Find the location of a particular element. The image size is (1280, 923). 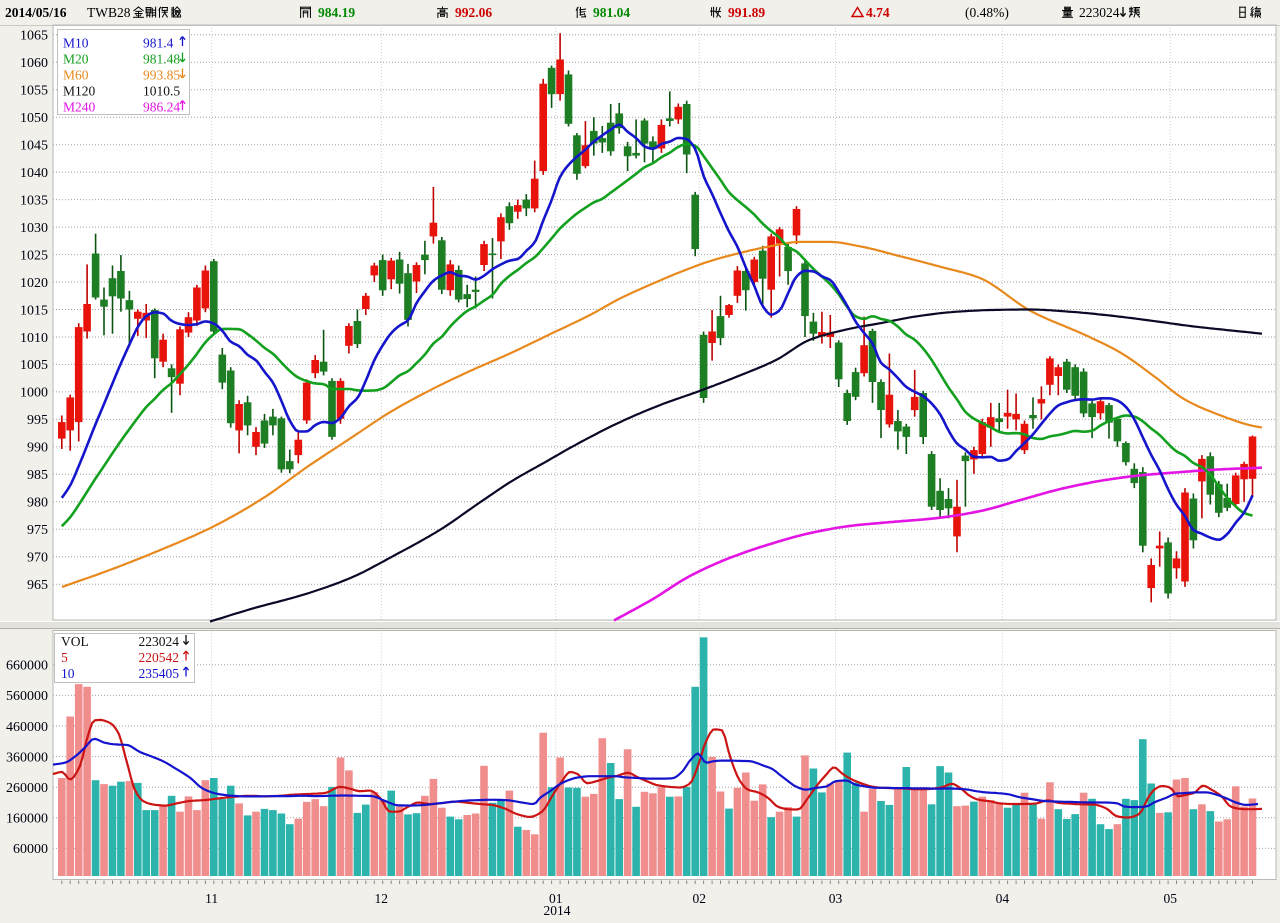

svg-text: 560000 is located at coordinates (27, 696).